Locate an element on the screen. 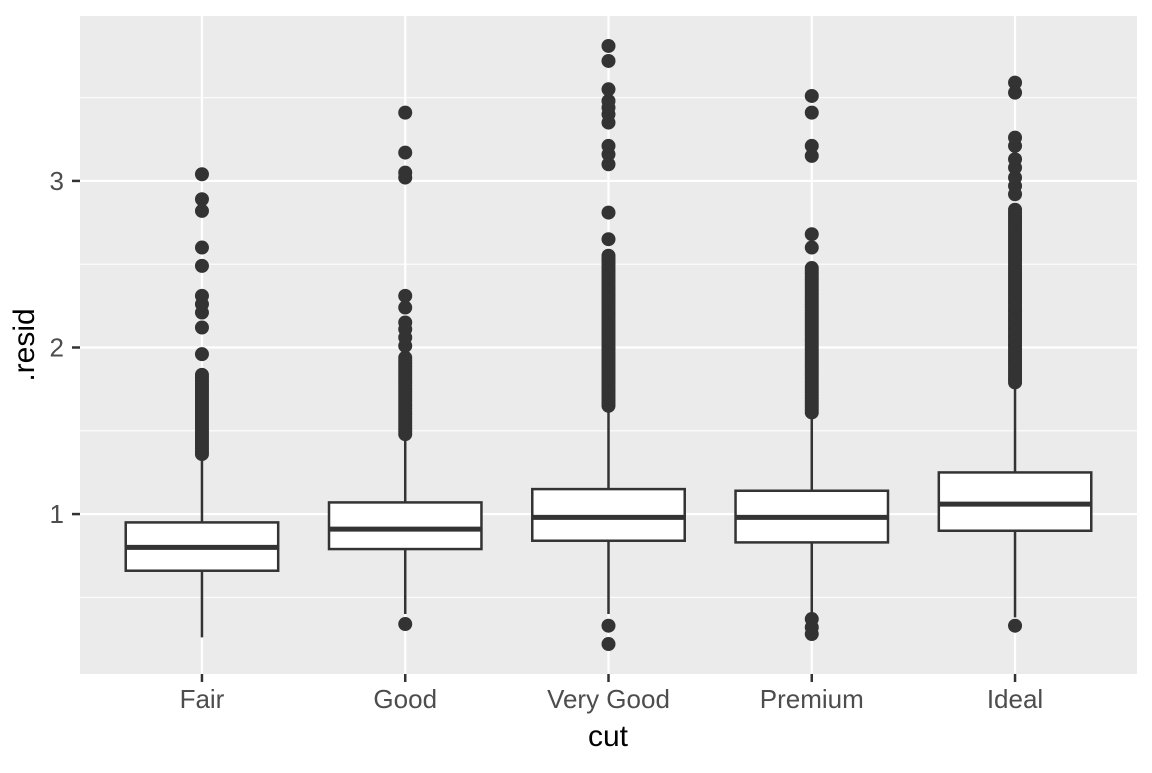  x-axis-title: cut is located at coordinates (608, 736).